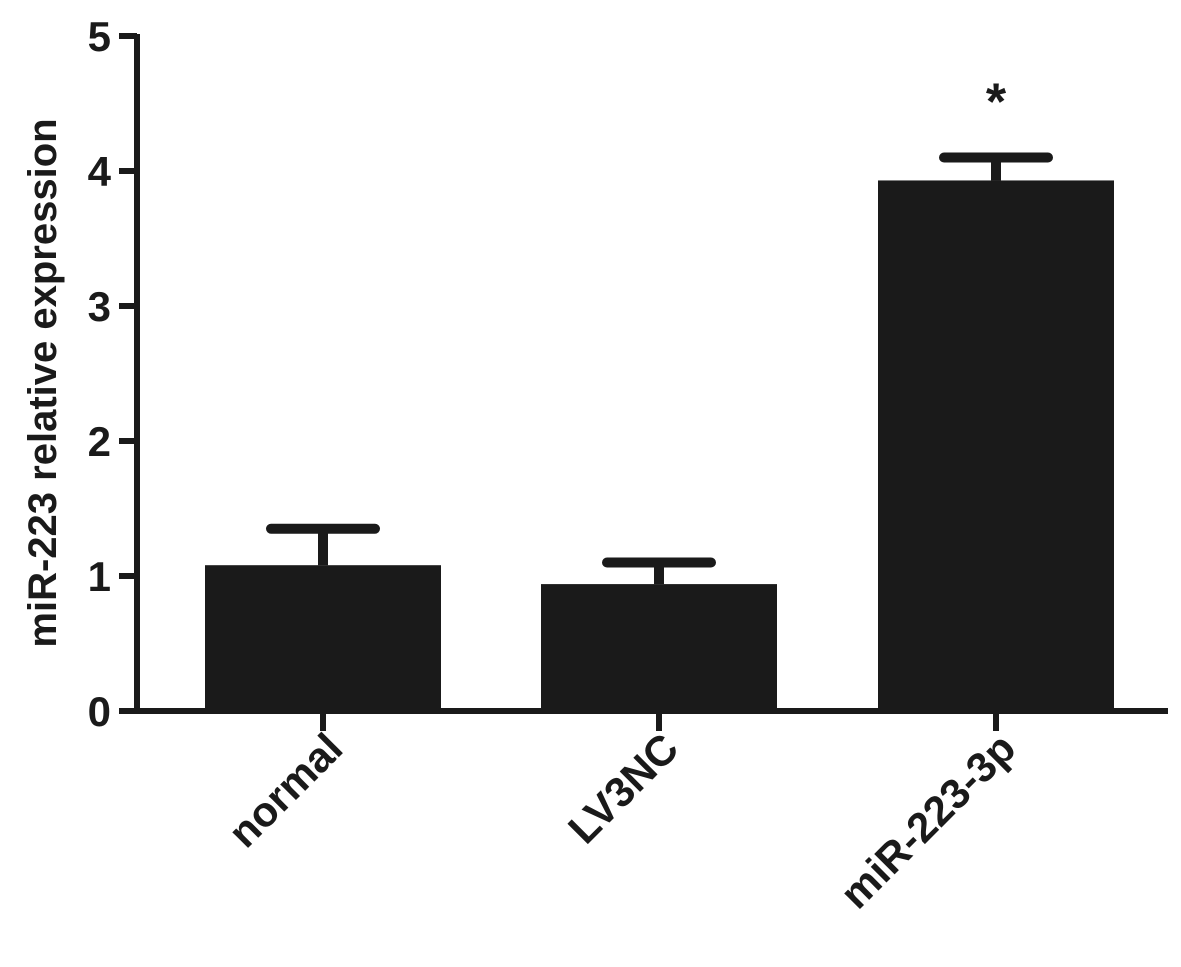  I want to click on y-axis-label-group: miR-223 relative expression, so click(43, 382).